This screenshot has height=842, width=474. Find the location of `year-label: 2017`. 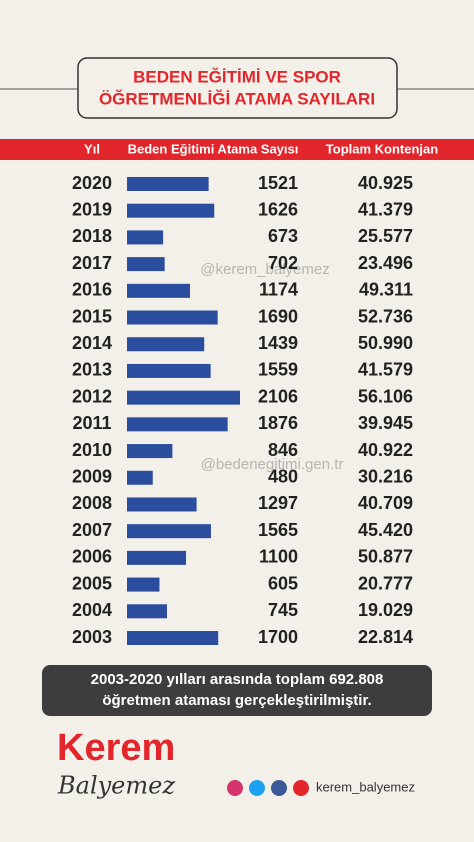

year-label: 2017 is located at coordinates (92, 263).